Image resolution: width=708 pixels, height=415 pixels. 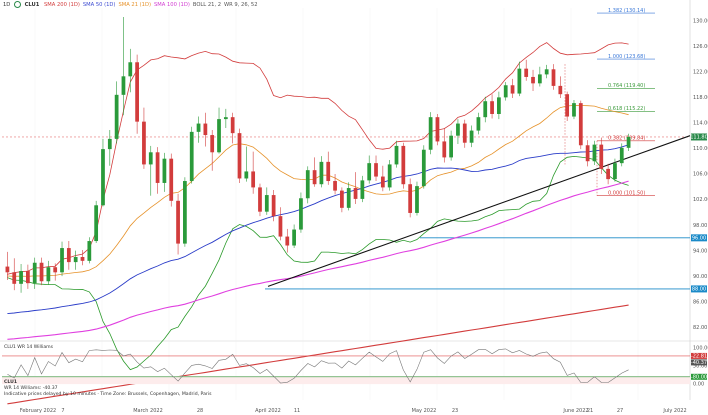 What do you see at coordinates (17, 4) in the screenshot?
I see `gear-icon` at bounding box center [17, 4].